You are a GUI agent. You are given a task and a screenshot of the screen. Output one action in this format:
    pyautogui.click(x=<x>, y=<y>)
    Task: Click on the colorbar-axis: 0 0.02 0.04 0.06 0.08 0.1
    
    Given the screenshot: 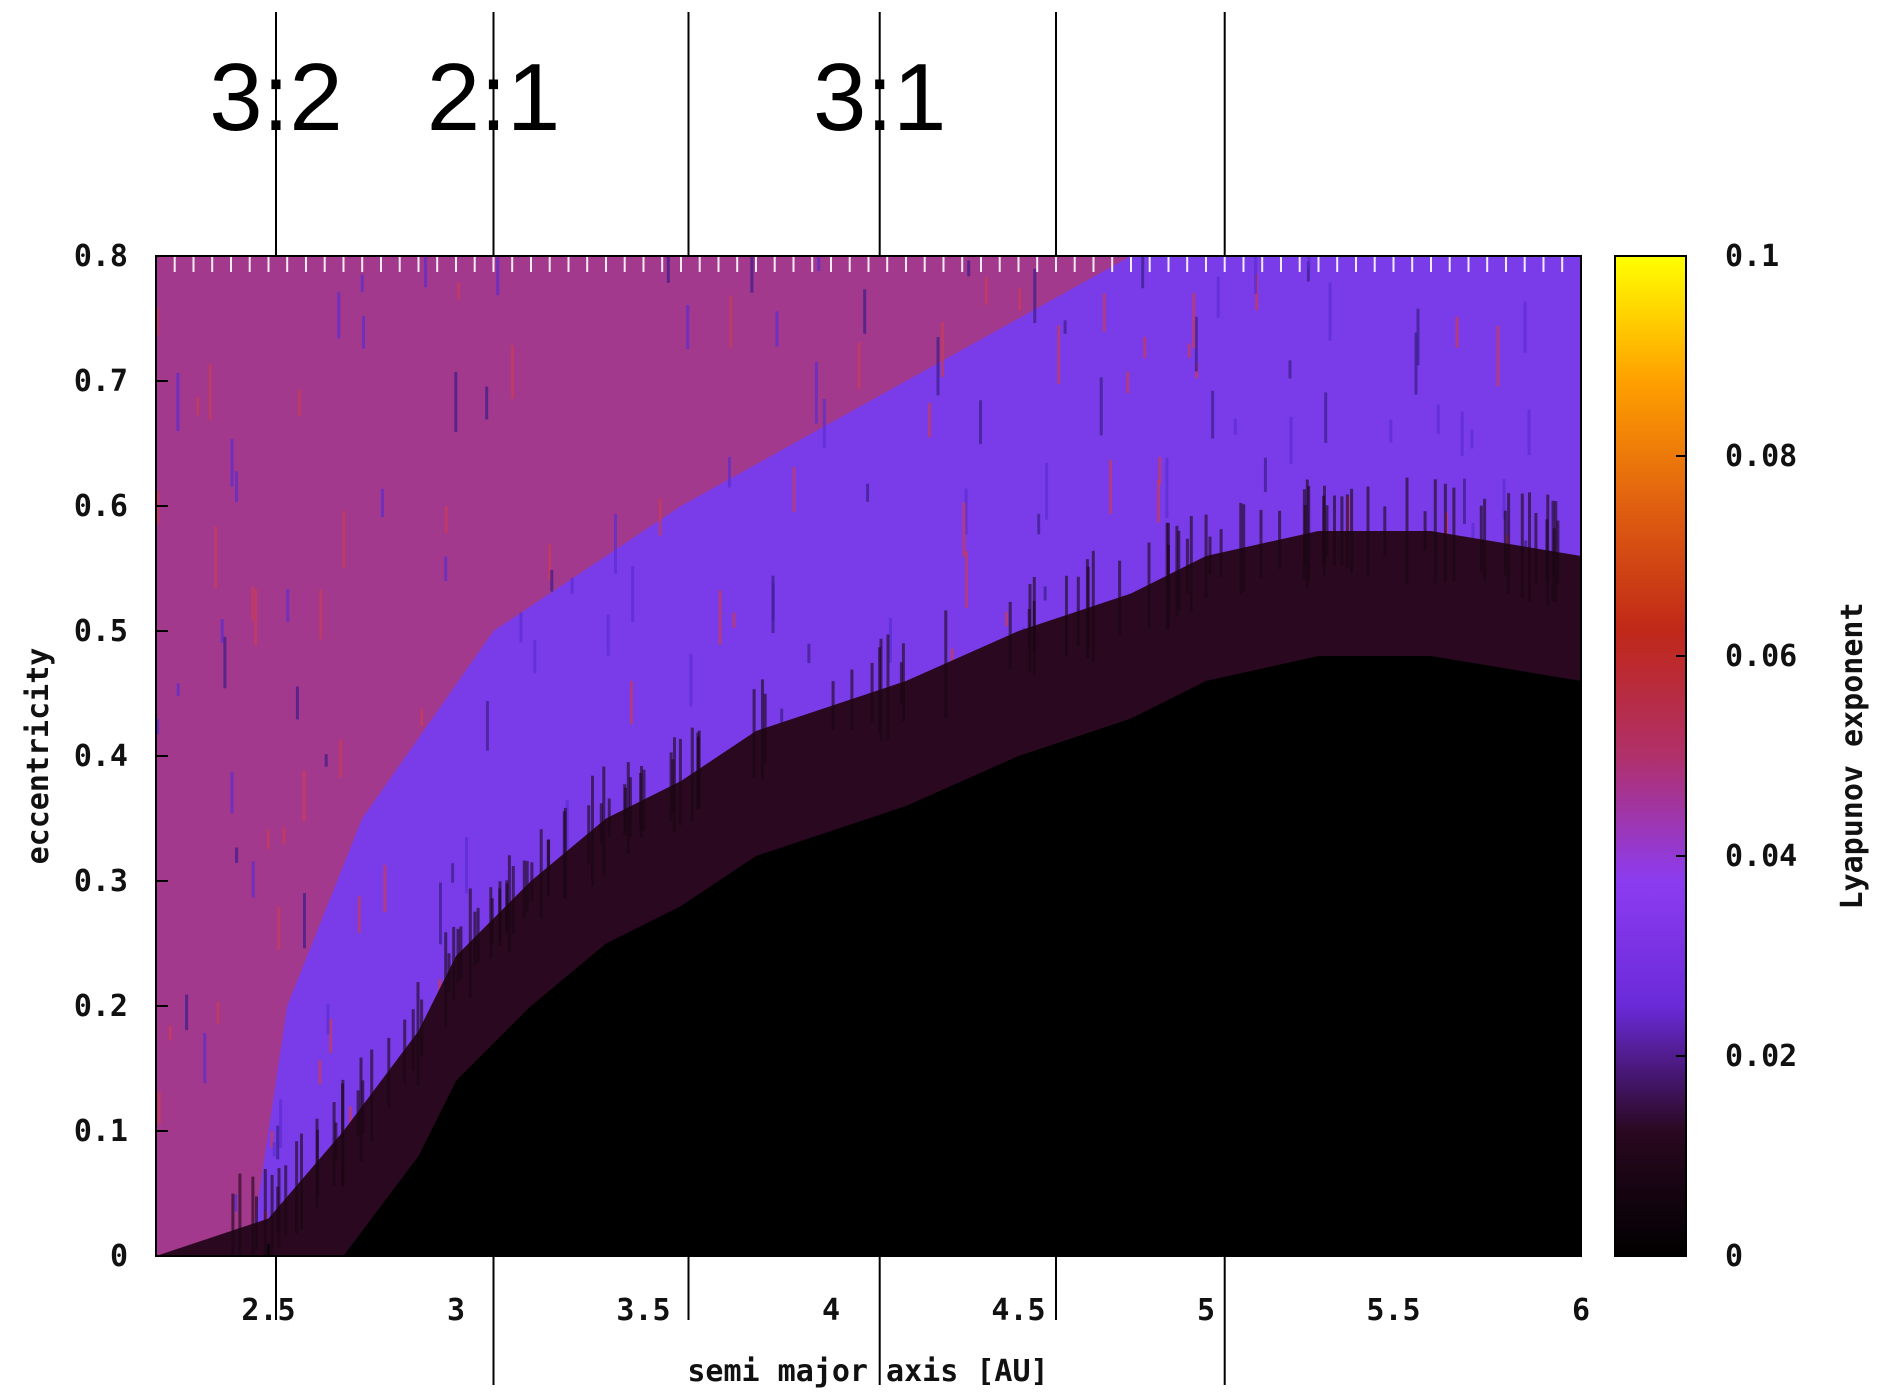 What is the action you would take?
    pyautogui.click(x=1736, y=756)
    